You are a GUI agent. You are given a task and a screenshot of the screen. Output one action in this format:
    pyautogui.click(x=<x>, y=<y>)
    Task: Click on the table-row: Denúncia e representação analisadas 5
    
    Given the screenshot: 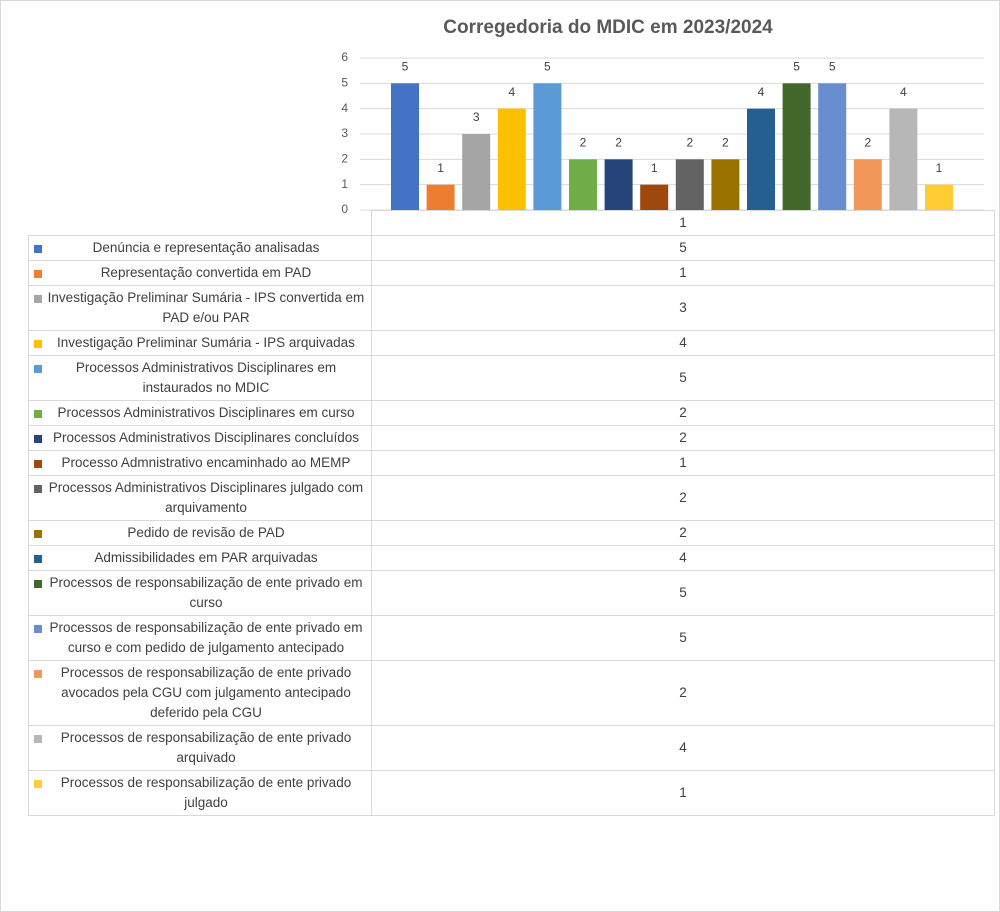 What is the action you would take?
    pyautogui.click(x=511, y=248)
    